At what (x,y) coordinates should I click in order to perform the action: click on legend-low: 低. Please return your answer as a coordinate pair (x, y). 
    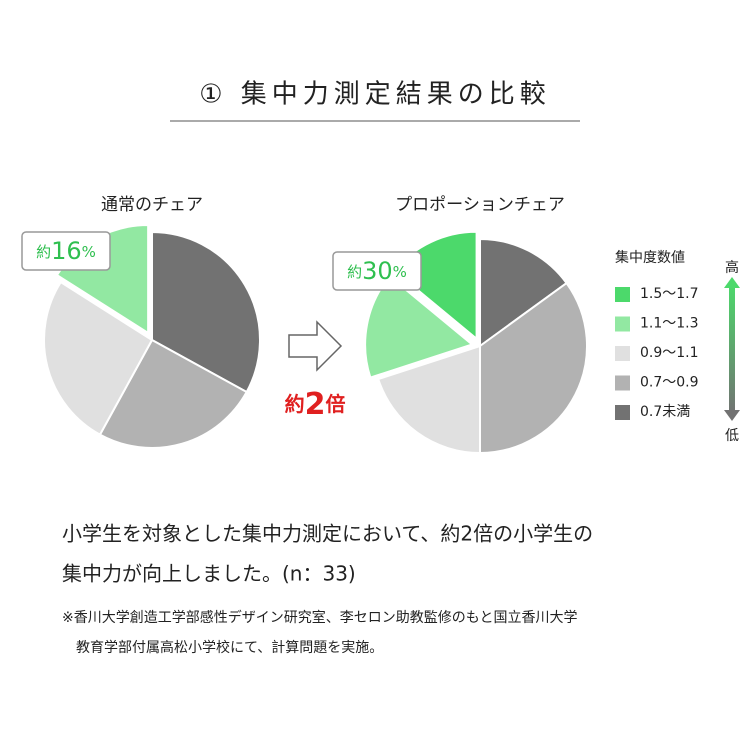
    Looking at the image, I should click on (732, 436).